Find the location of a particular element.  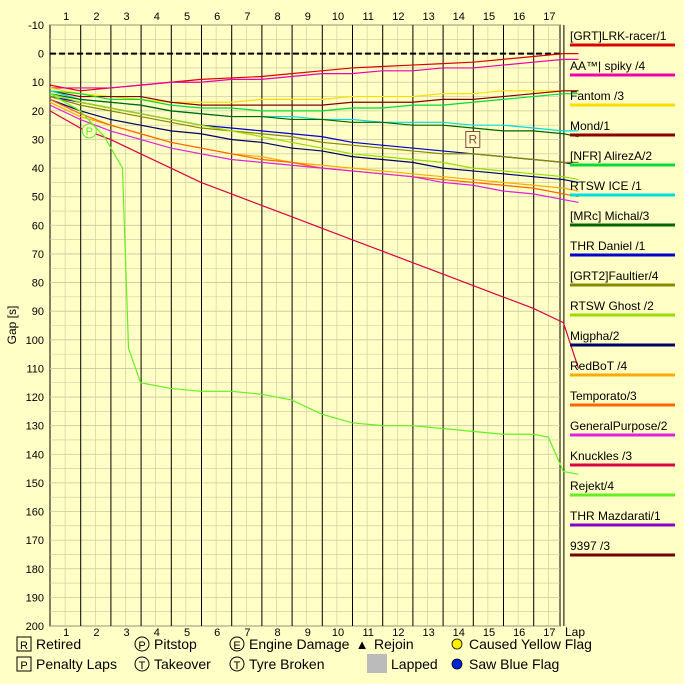

y-tick-label: 140 is located at coordinates (35, 455).